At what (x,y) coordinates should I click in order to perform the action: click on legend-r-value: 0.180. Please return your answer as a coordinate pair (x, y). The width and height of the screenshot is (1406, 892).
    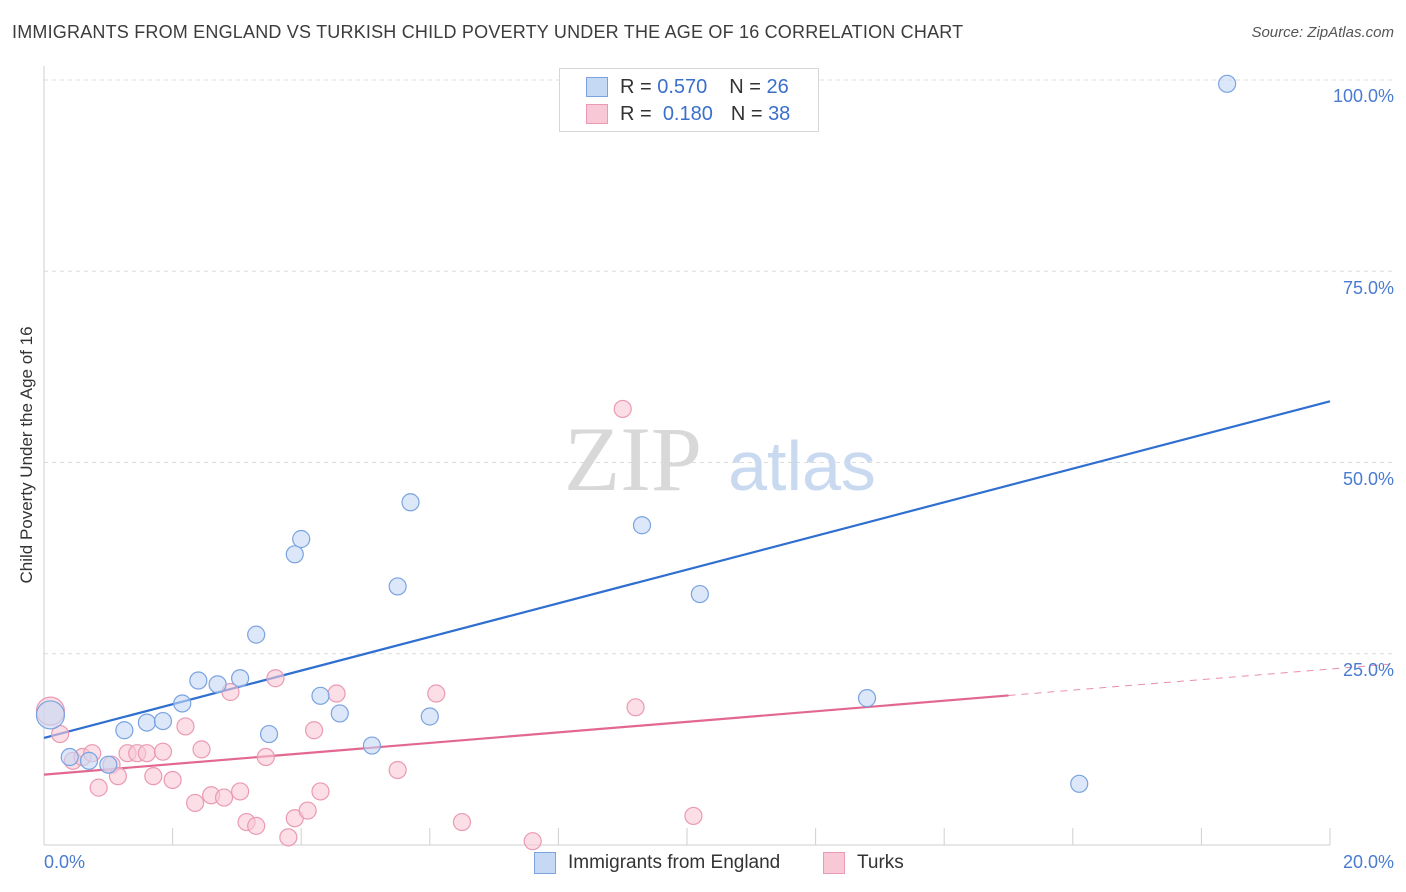
    Looking at the image, I should click on (687, 113).